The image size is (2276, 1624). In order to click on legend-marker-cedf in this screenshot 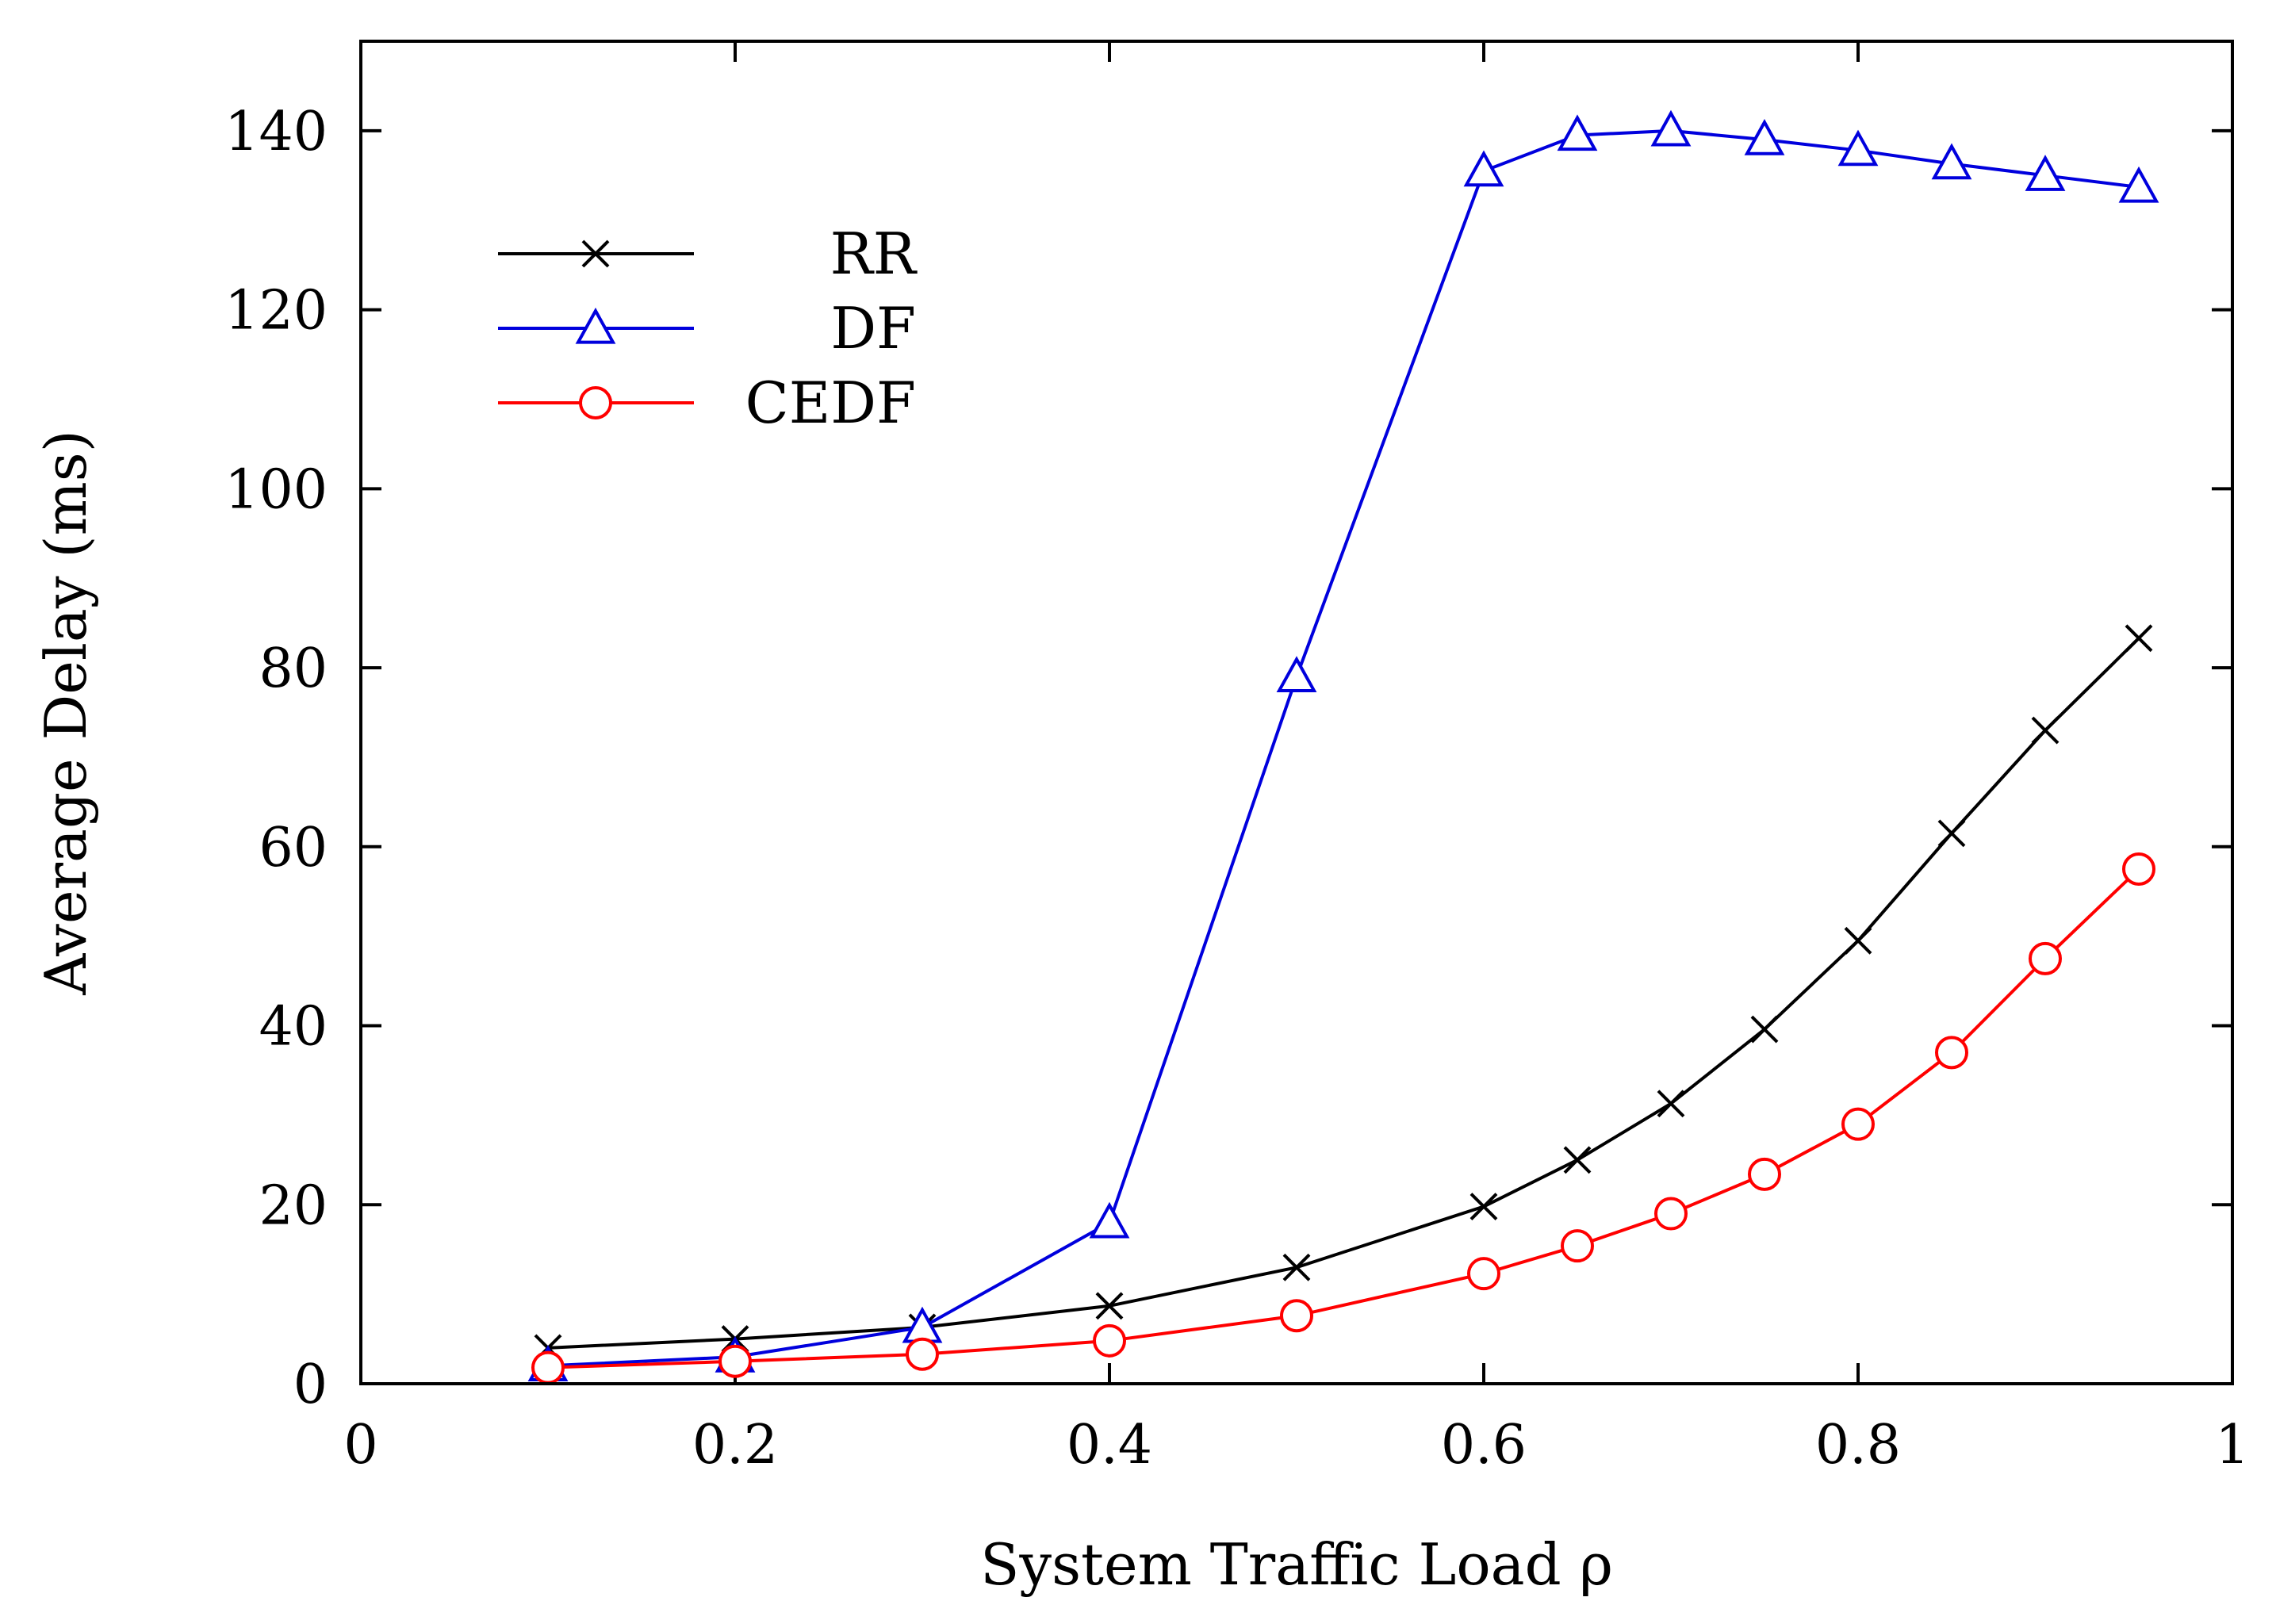, I will do `click(595, 402)`.